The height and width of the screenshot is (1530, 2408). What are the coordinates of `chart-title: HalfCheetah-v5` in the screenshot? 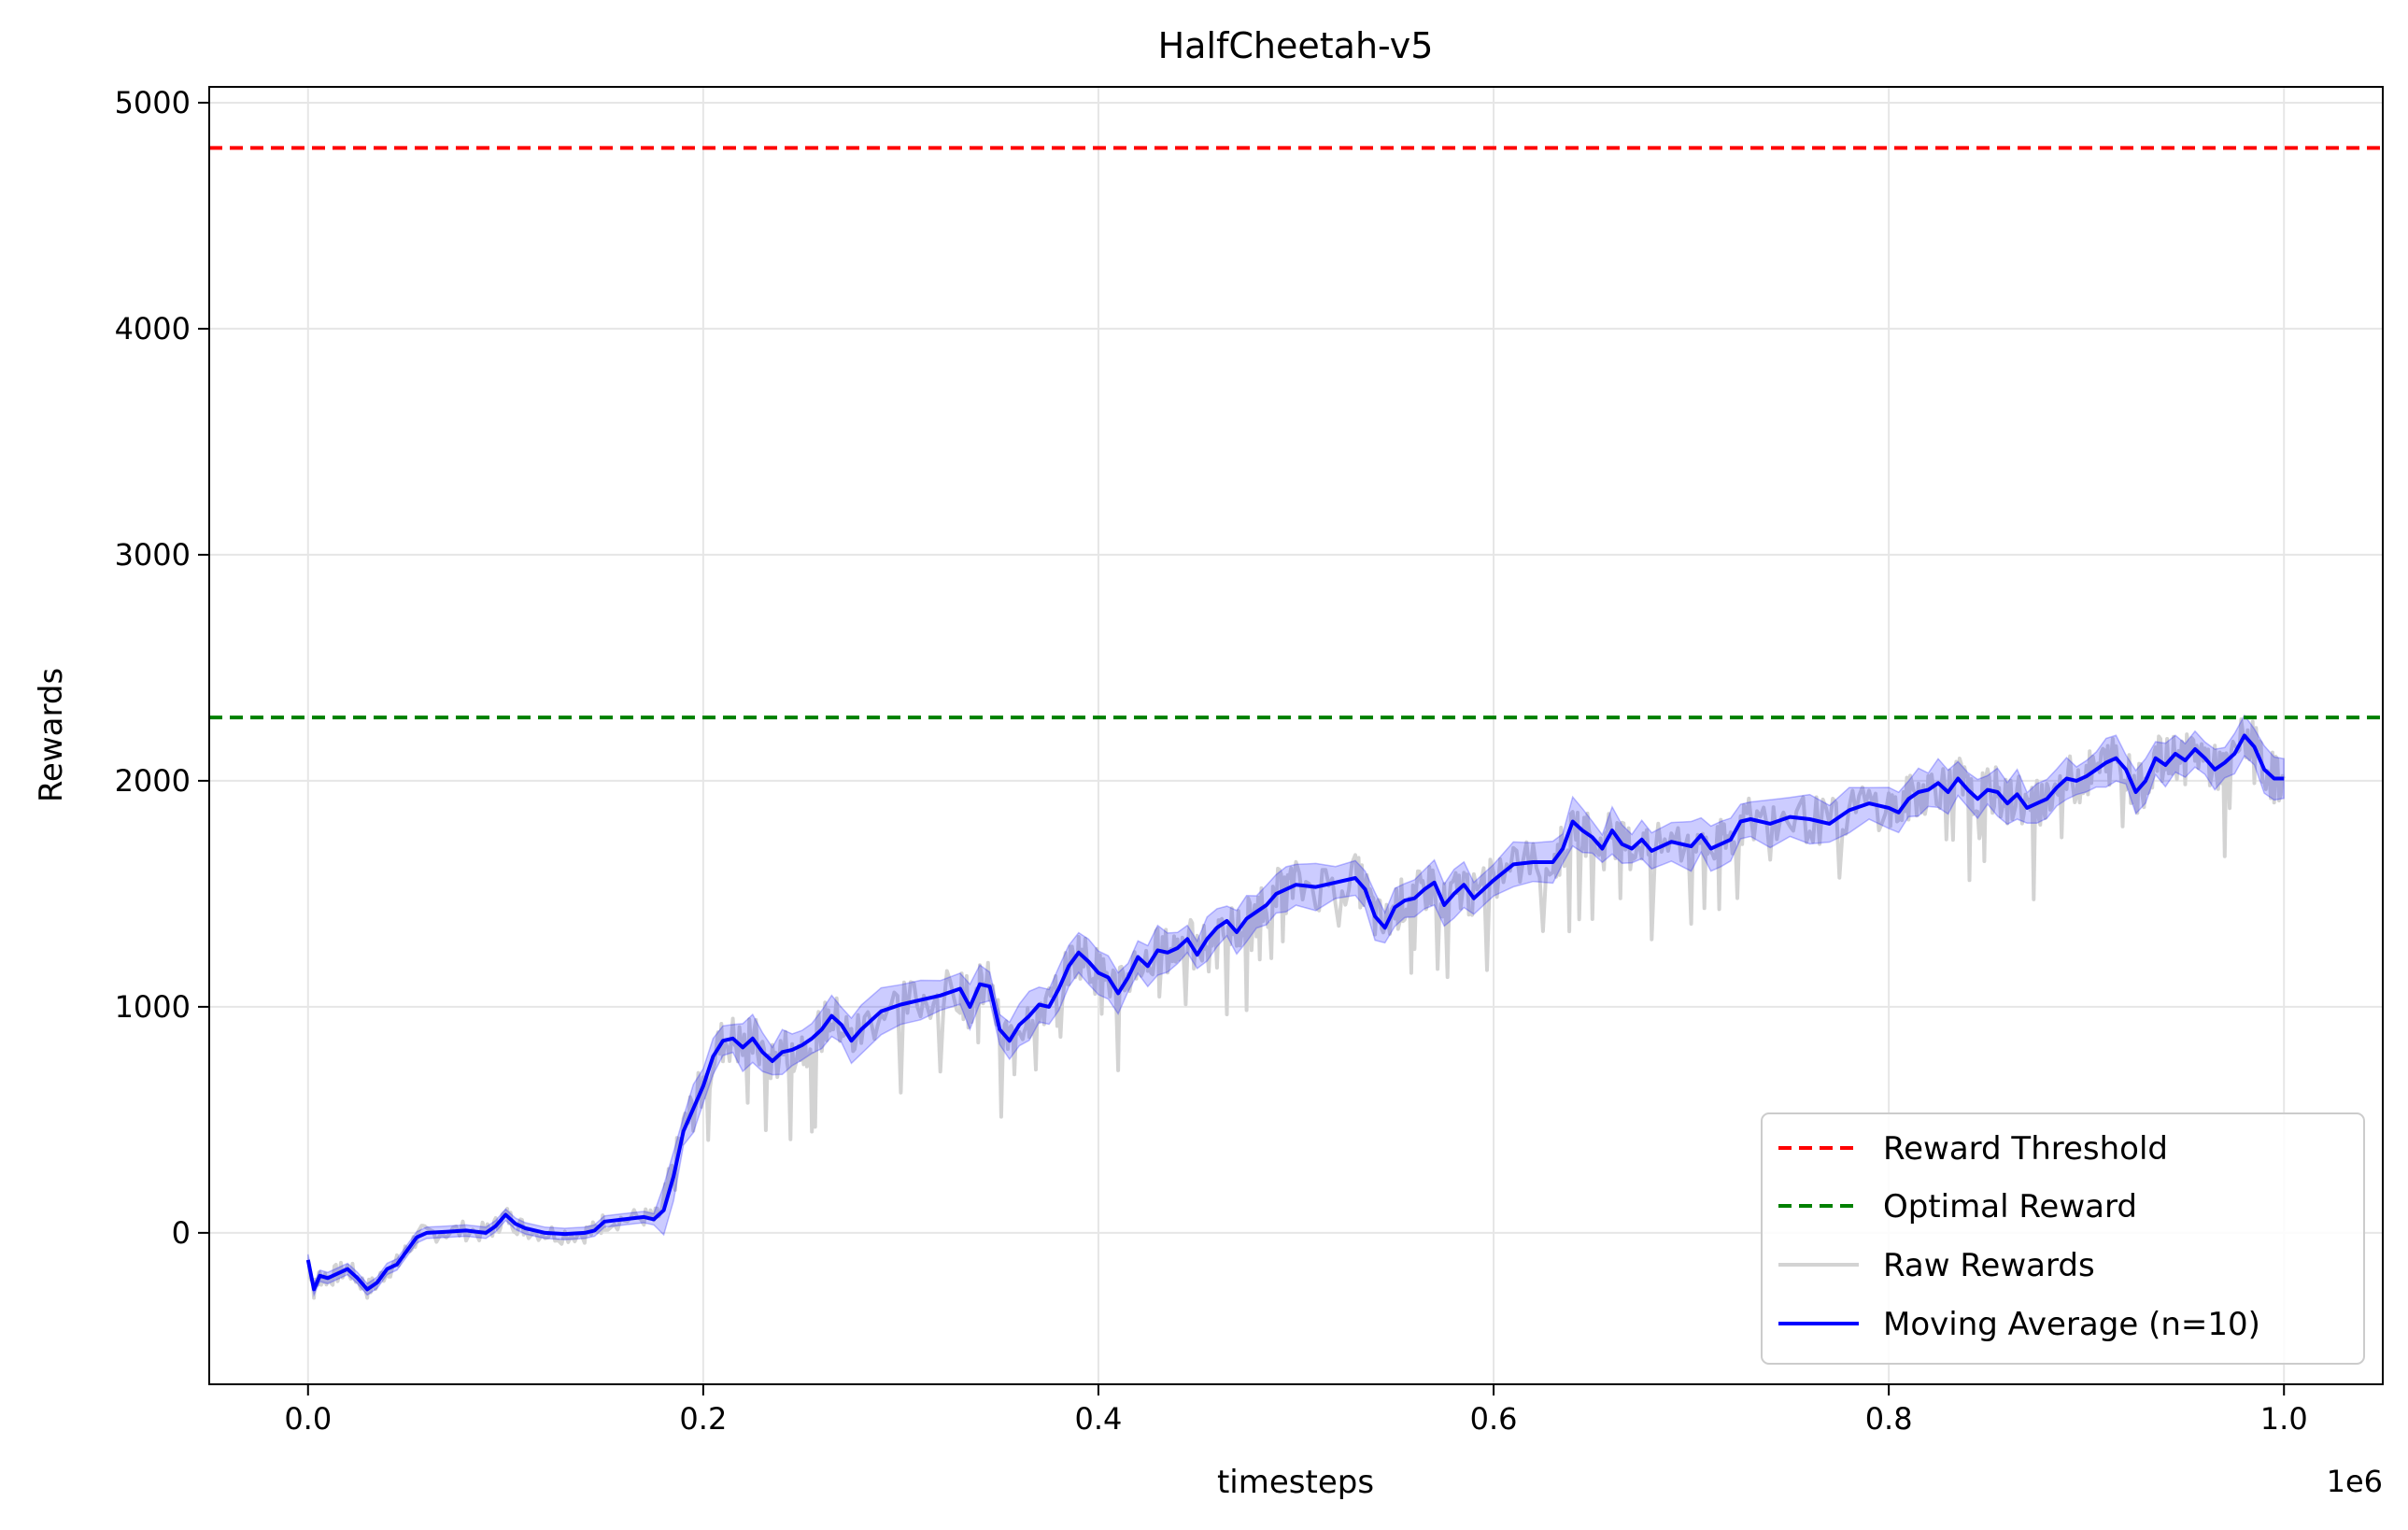 It's located at (1296, 45).